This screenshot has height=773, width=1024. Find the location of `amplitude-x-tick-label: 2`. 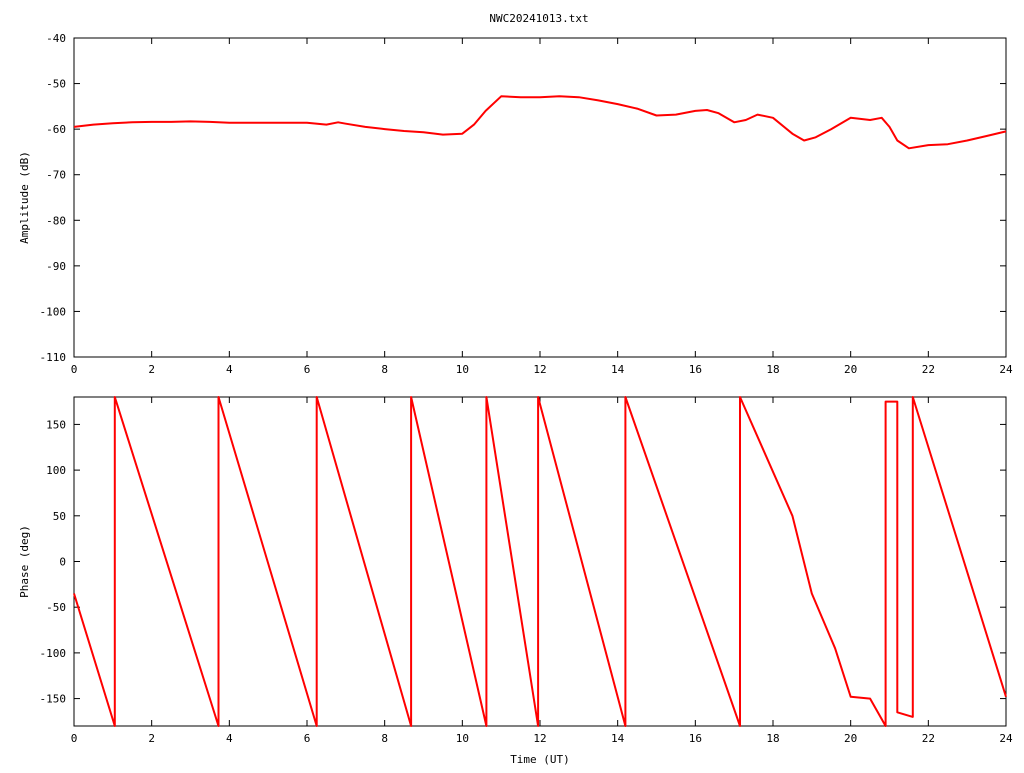

amplitude-x-tick-label: 2 is located at coordinates (151, 369).